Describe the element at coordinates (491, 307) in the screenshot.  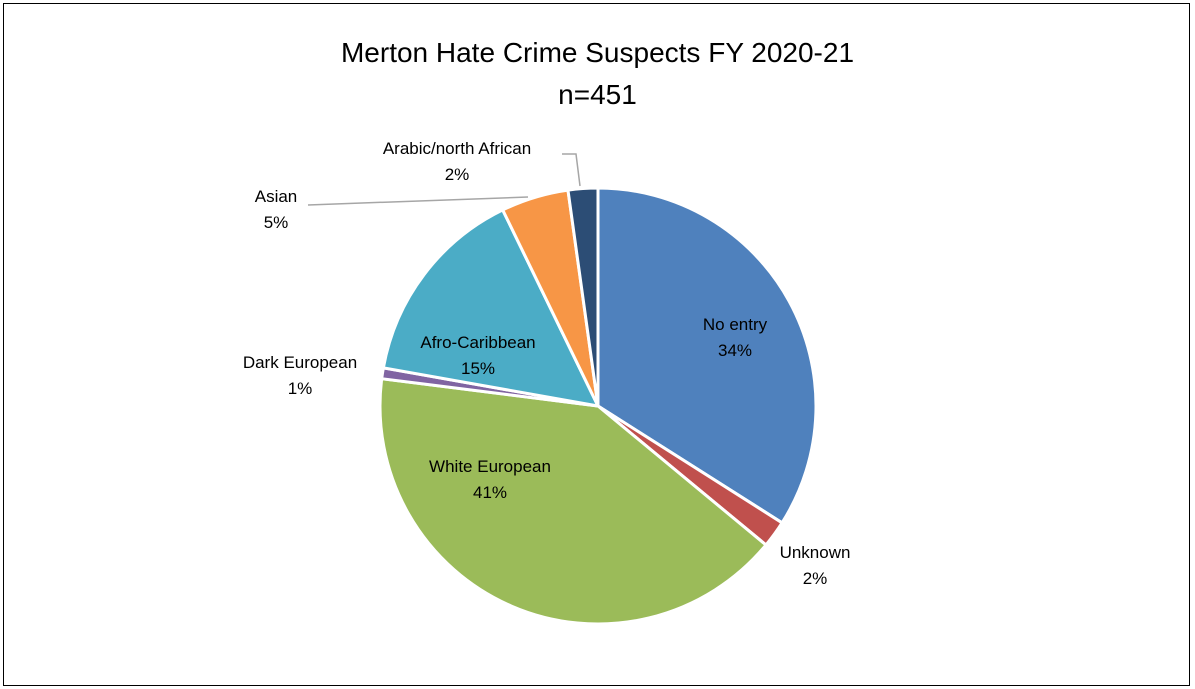
I see `pie-slice-afro-caribbean` at that location.